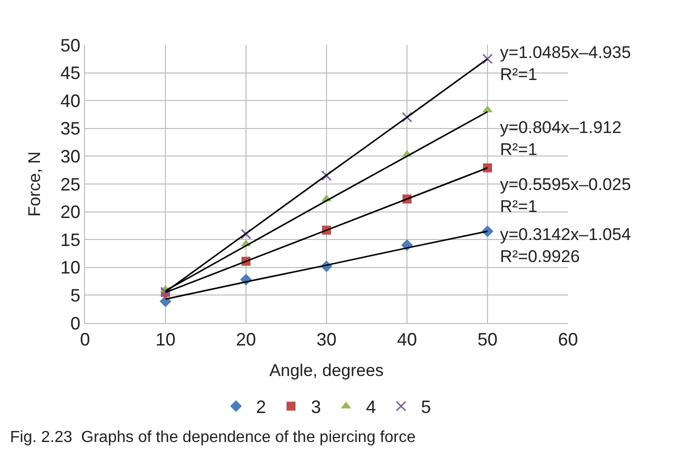 The width and height of the screenshot is (678, 454). I want to click on y-tick-label: 15, so click(70, 240).